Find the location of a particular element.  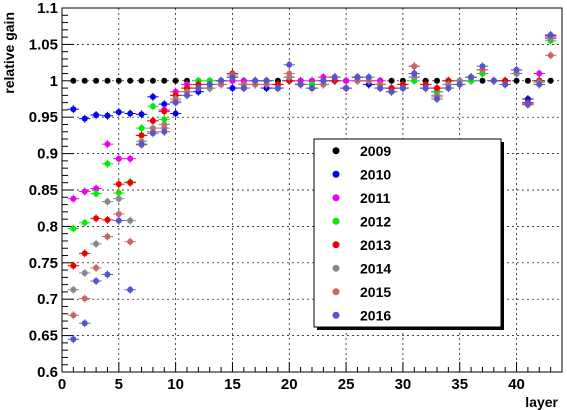

legend-label-2015: 2015 is located at coordinates (375, 292).